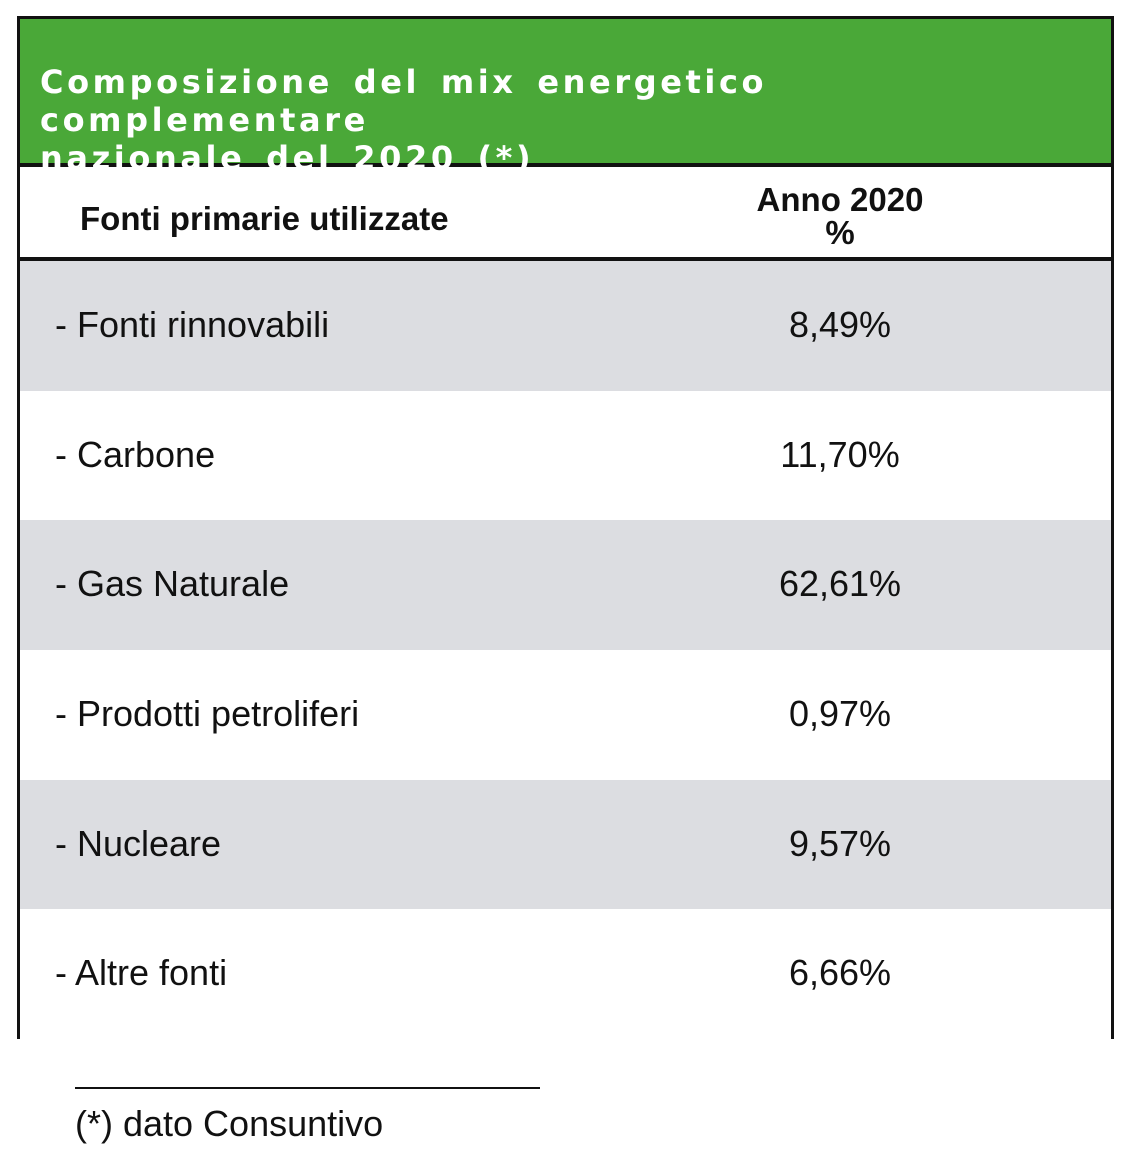 Image resolution: width=1128 pixels, height=1172 pixels. Describe the element at coordinates (229, 1123) in the screenshot. I see `footnote: (*) dato Consuntivo` at that location.